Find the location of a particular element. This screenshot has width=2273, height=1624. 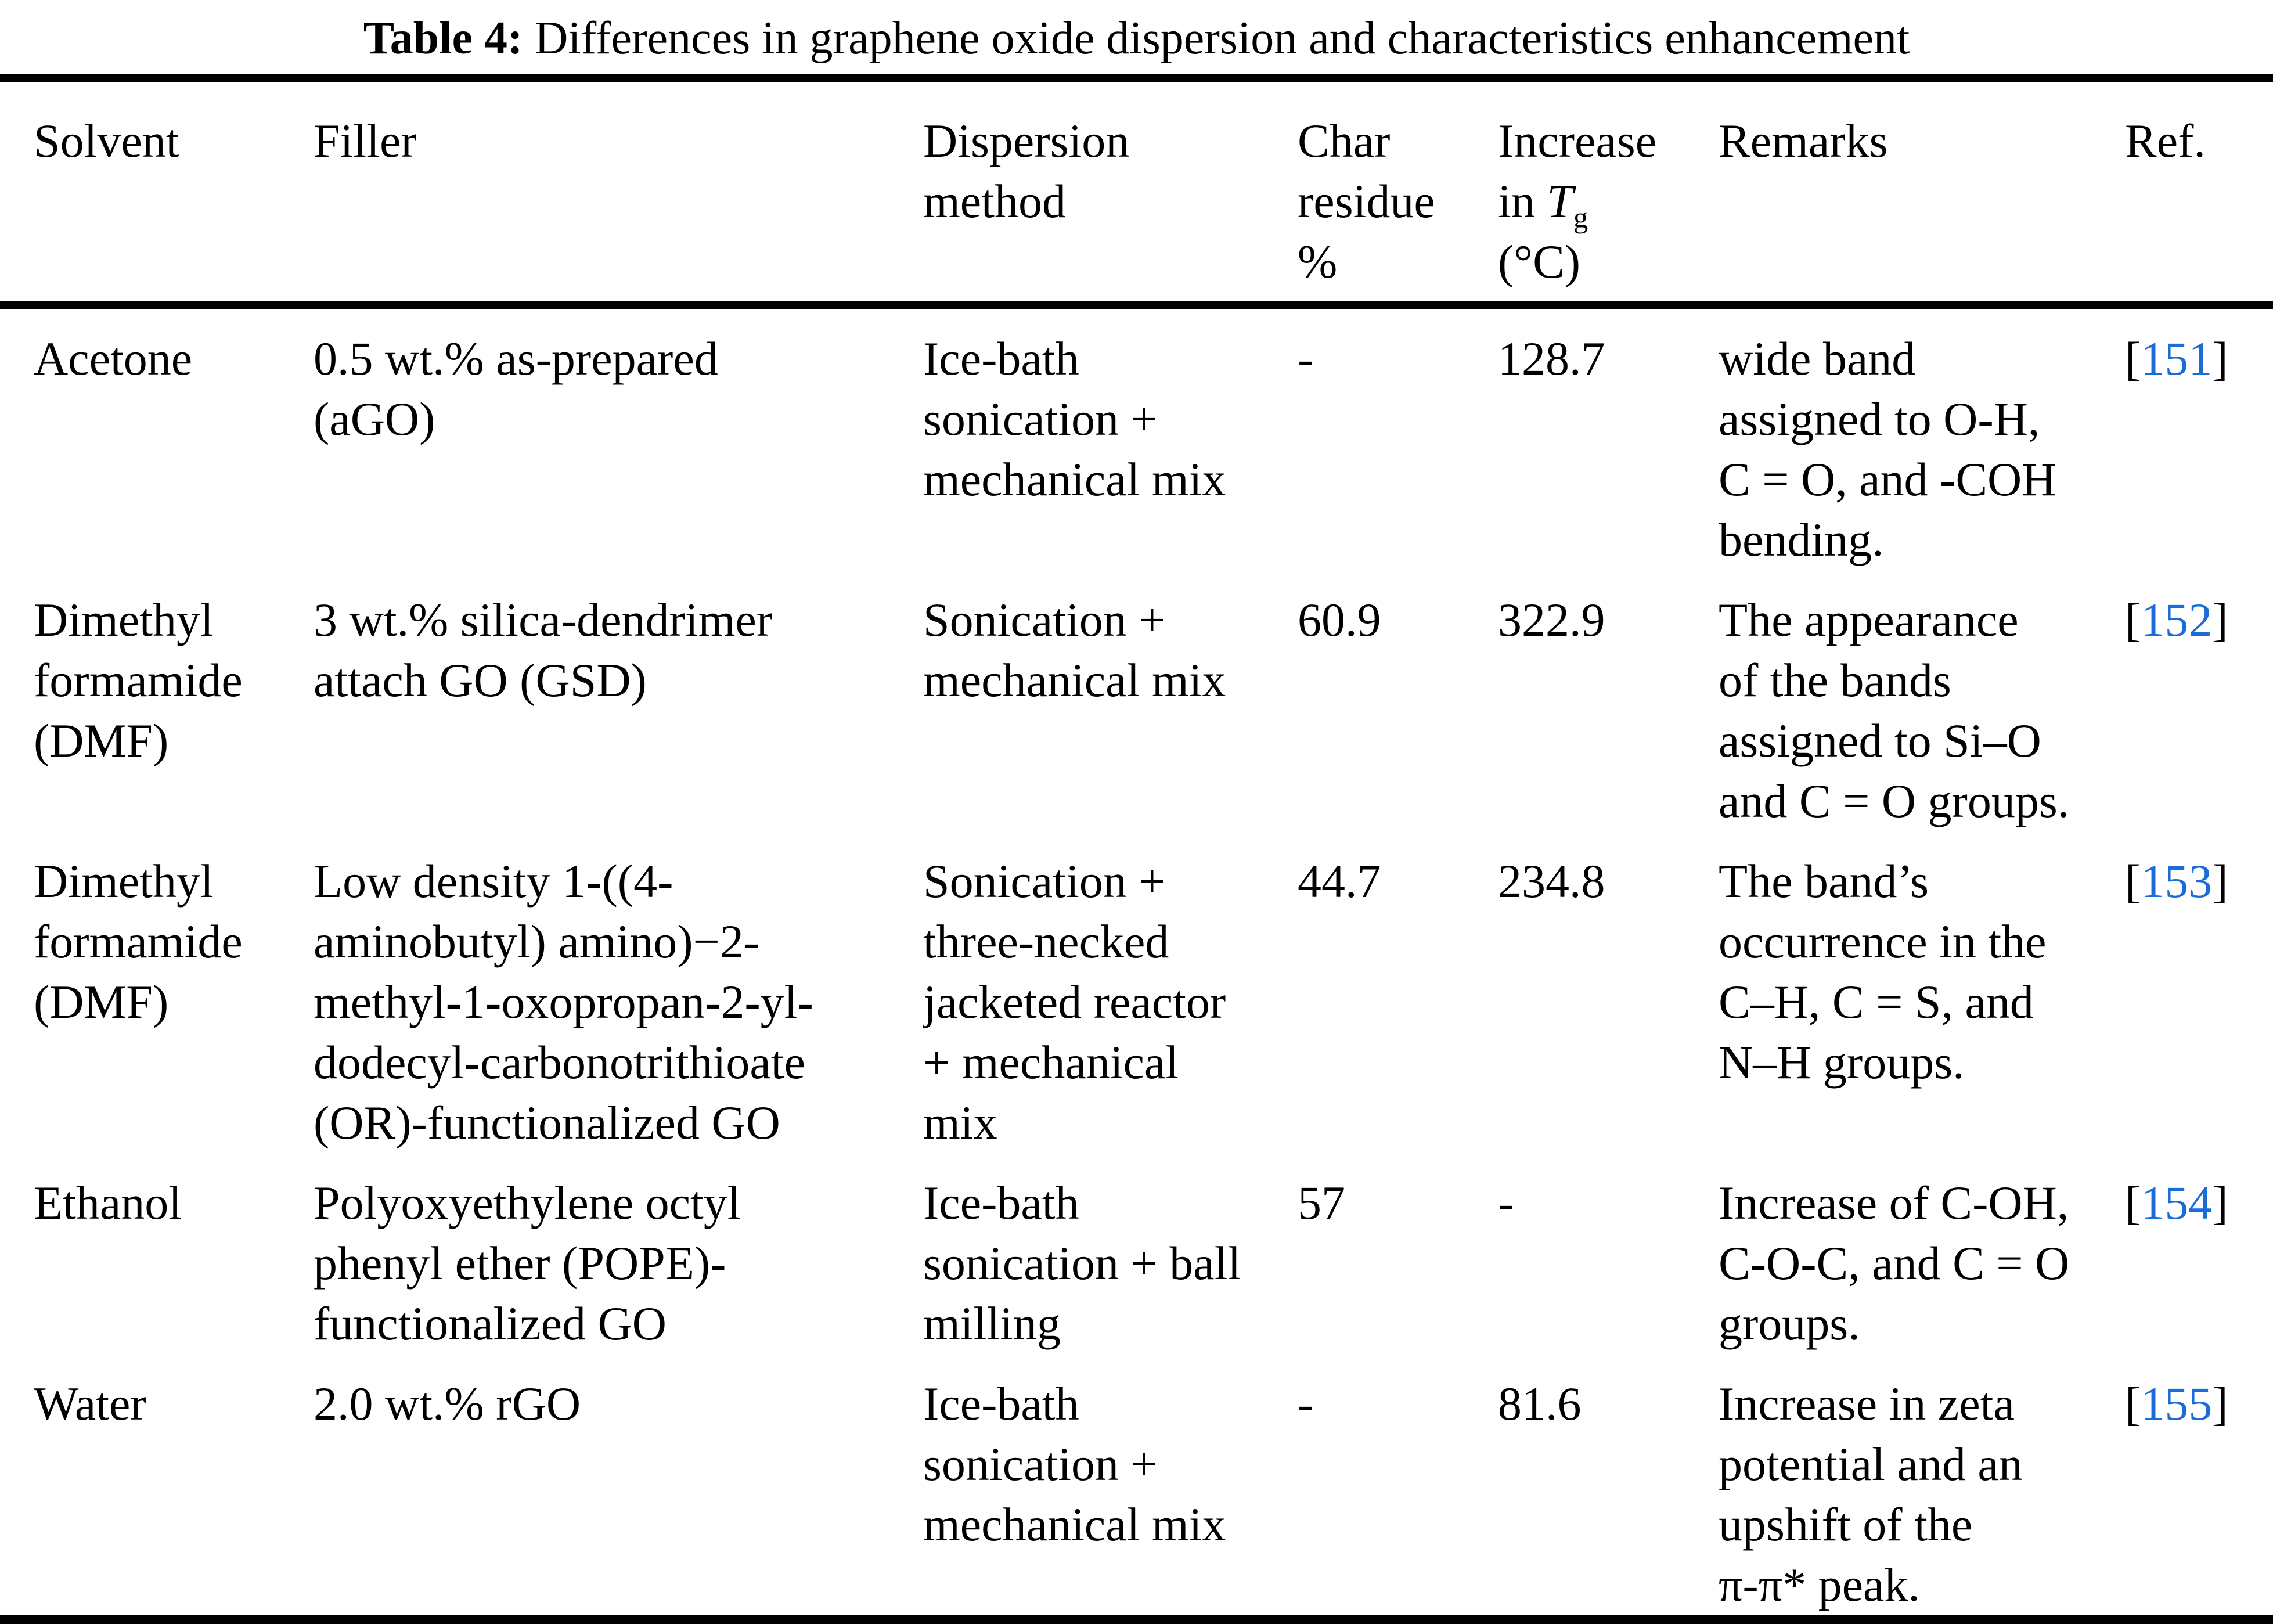

ref-link: 154 is located at coordinates (2177, 1202).